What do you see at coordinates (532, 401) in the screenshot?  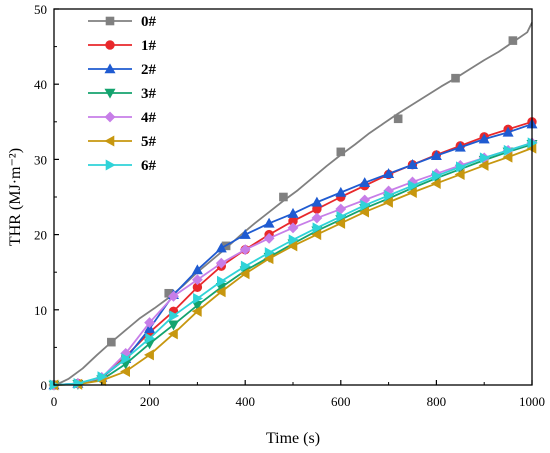 I see `x-tick-label: 1000` at bounding box center [532, 401].